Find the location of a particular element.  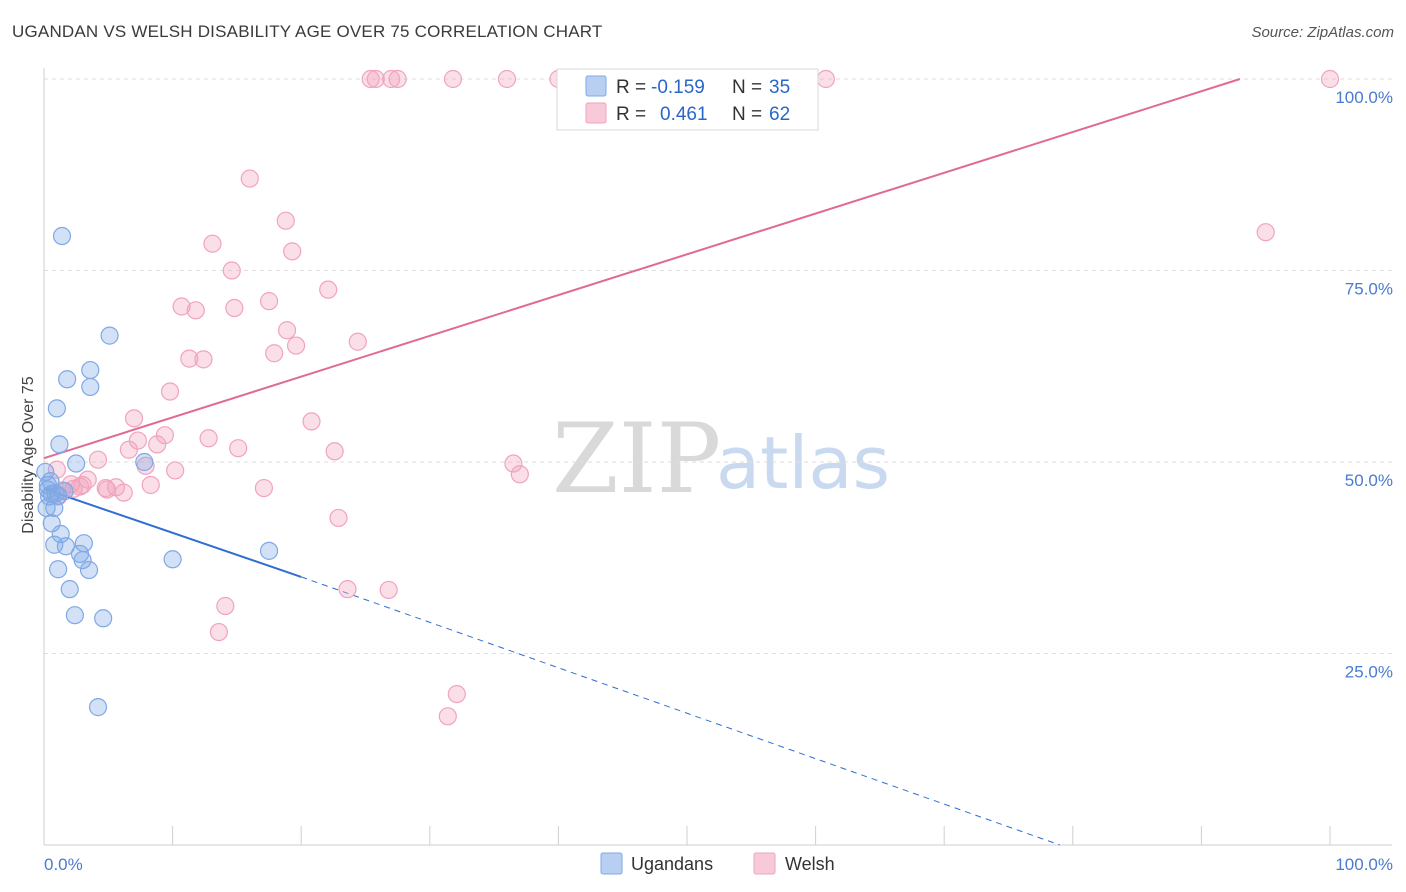

legend-welsh-swatch is located at coordinates (764, 863).